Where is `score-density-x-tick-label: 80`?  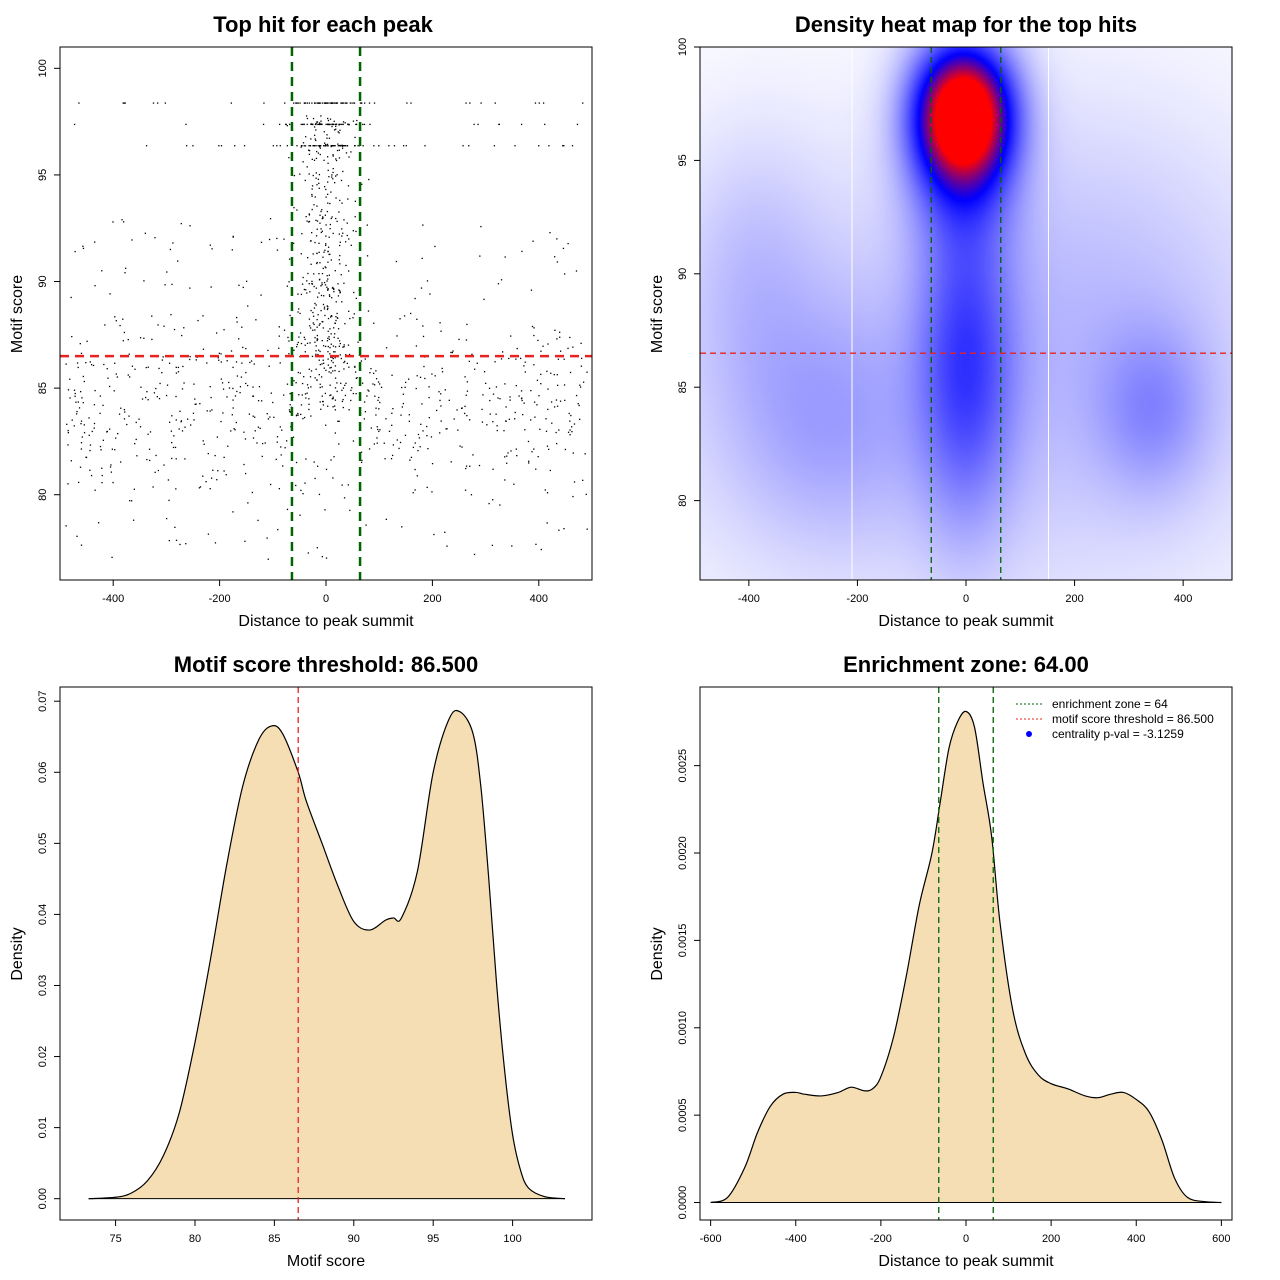
score-density-x-tick-label: 80 is located at coordinates (195, 1239).